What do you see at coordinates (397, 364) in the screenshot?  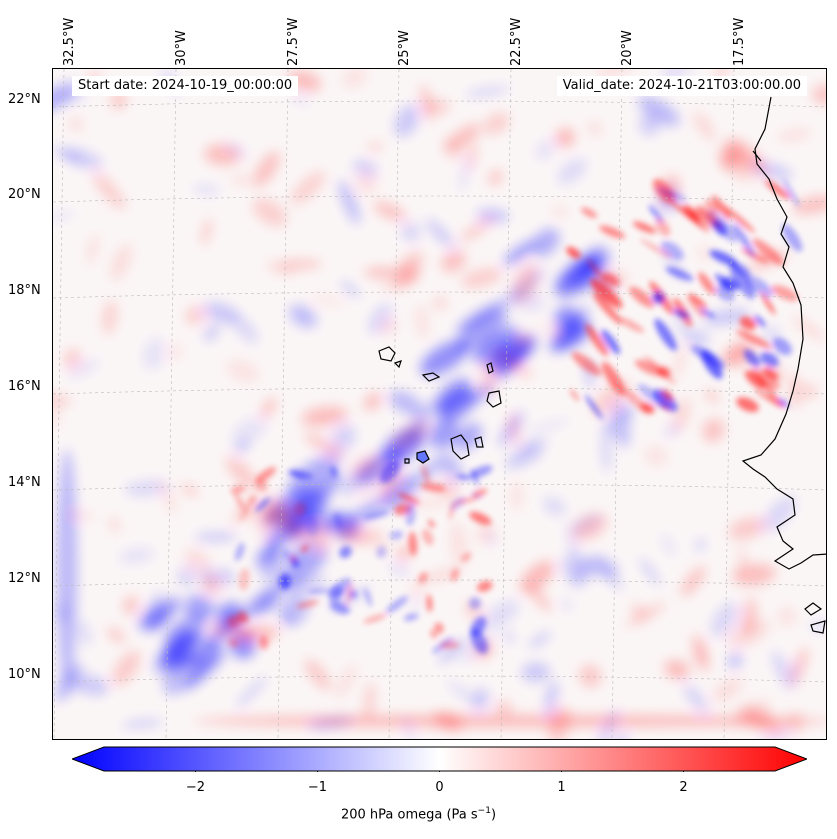 I see `cabo-verde-sao-vicente` at bounding box center [397, 364].